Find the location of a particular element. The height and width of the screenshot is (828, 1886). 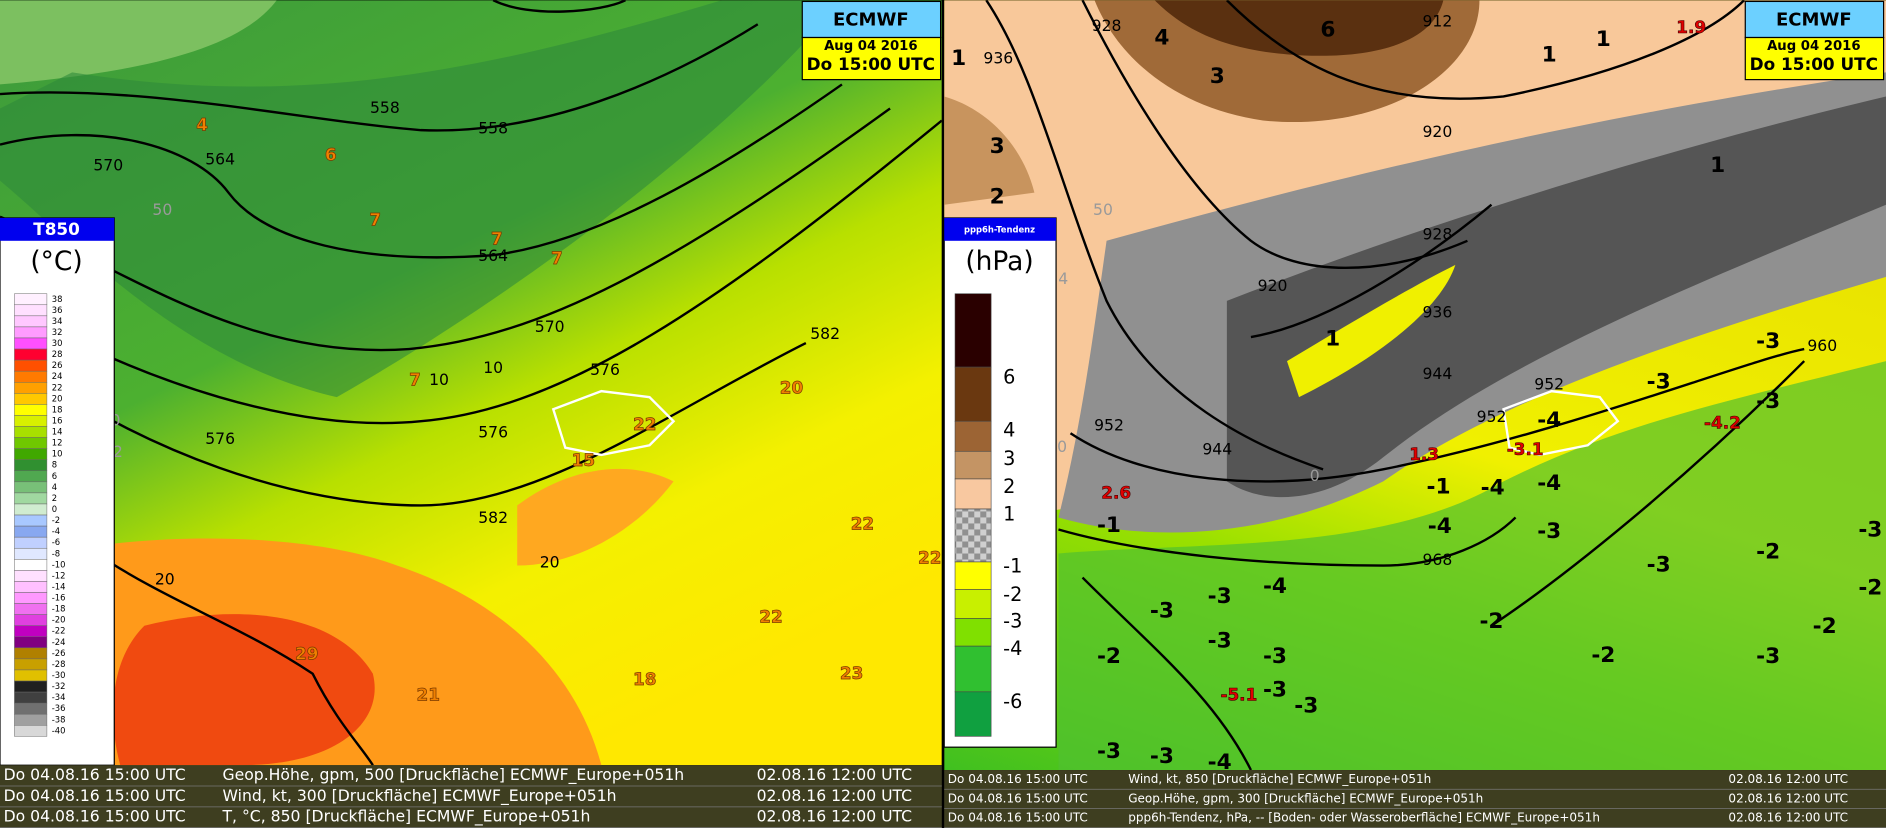

legend-label: 4 is located at coordinates (54, 487).